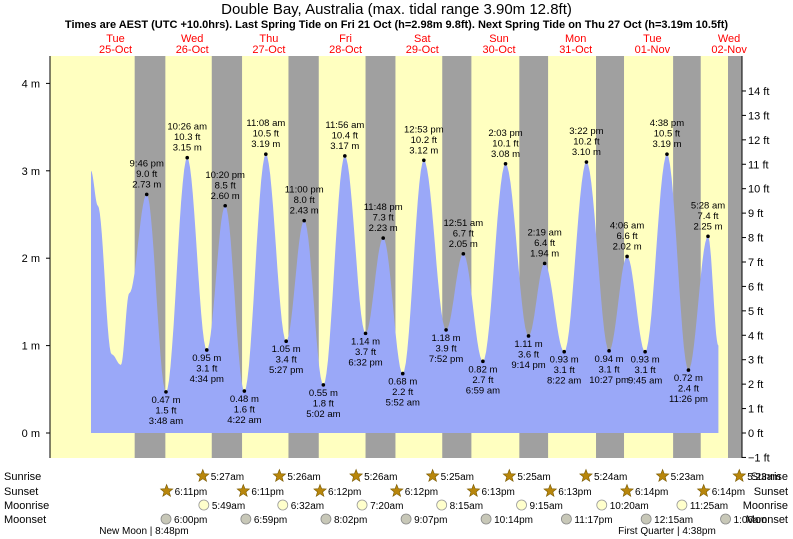  Describe the element at coordinates (755, 385) in the screenshot. I see `y2-tick-label: 2 ft` at that location.